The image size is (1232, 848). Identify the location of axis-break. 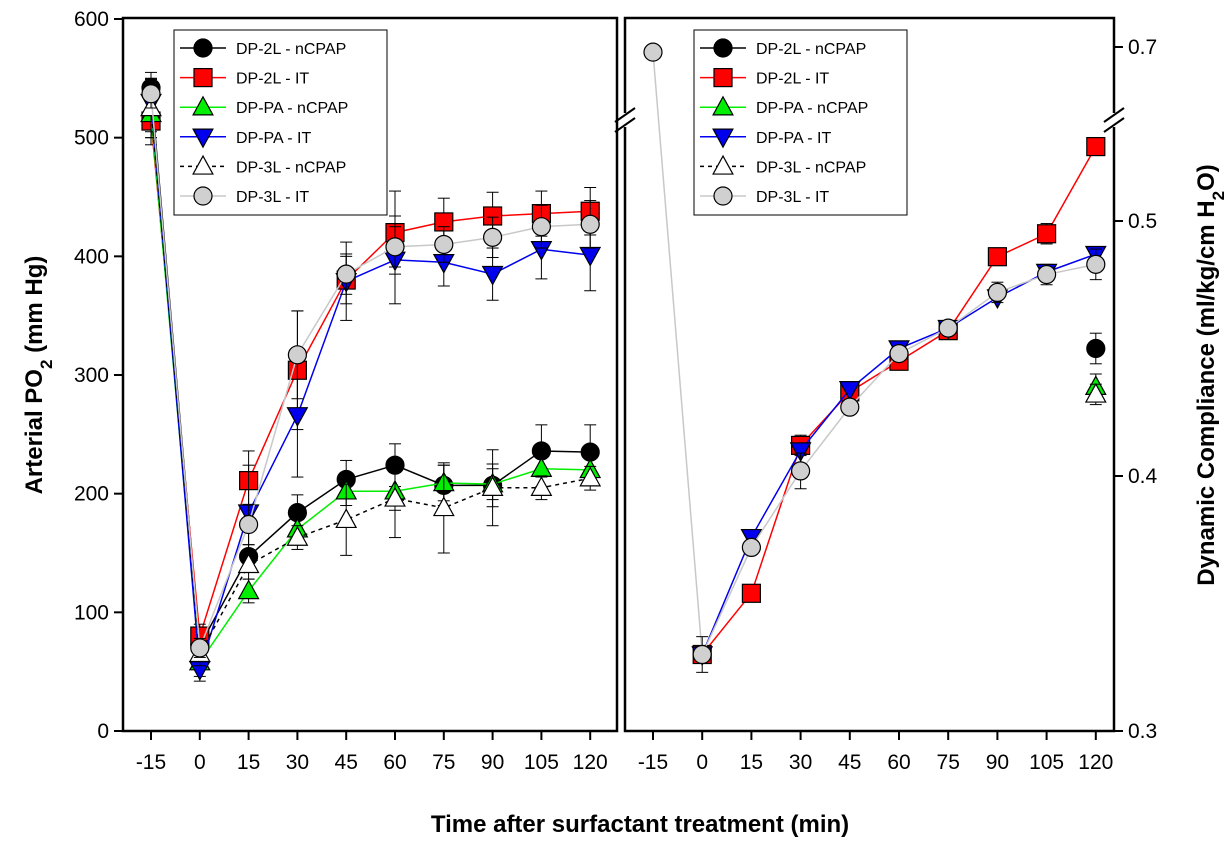
(869, 120).